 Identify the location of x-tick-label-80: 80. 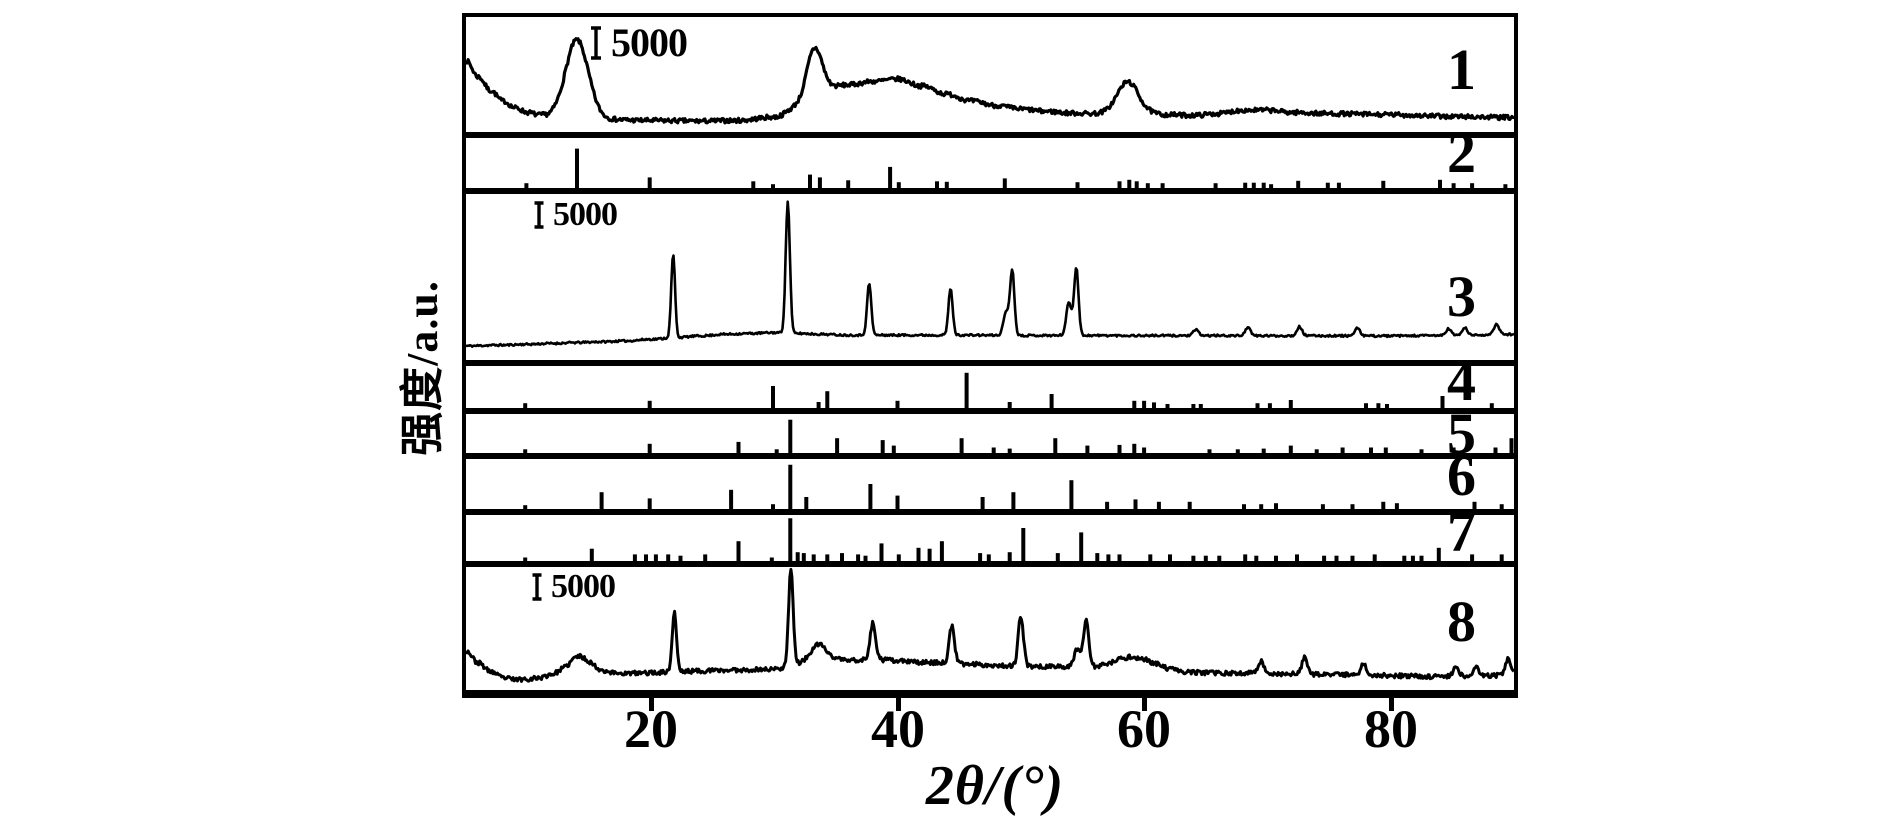
(1391, 729).